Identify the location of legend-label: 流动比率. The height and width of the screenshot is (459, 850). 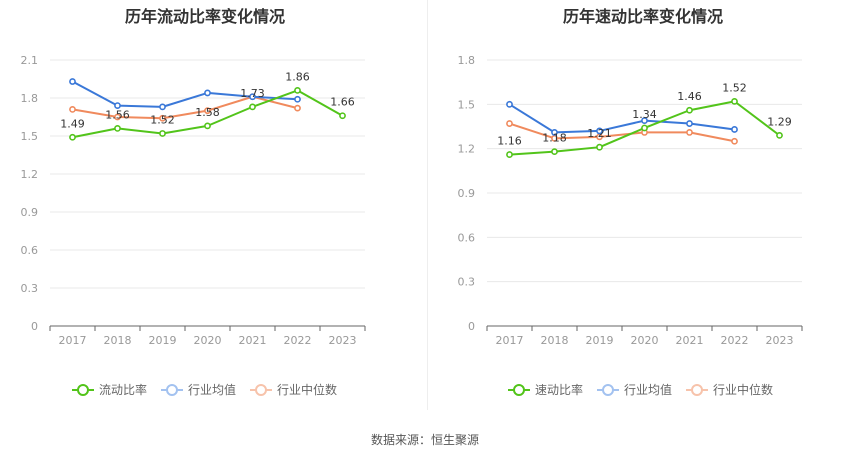
(123, 390).